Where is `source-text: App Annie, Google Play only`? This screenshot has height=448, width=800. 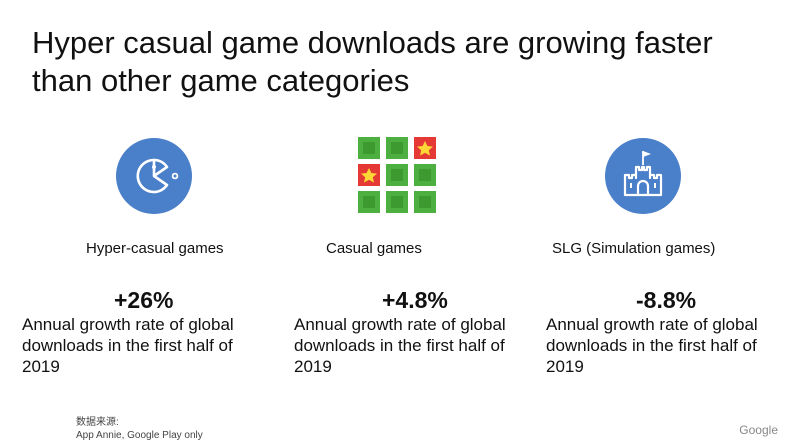 source-text: App Annie, Google Play only is located at coordinates (139, 435).